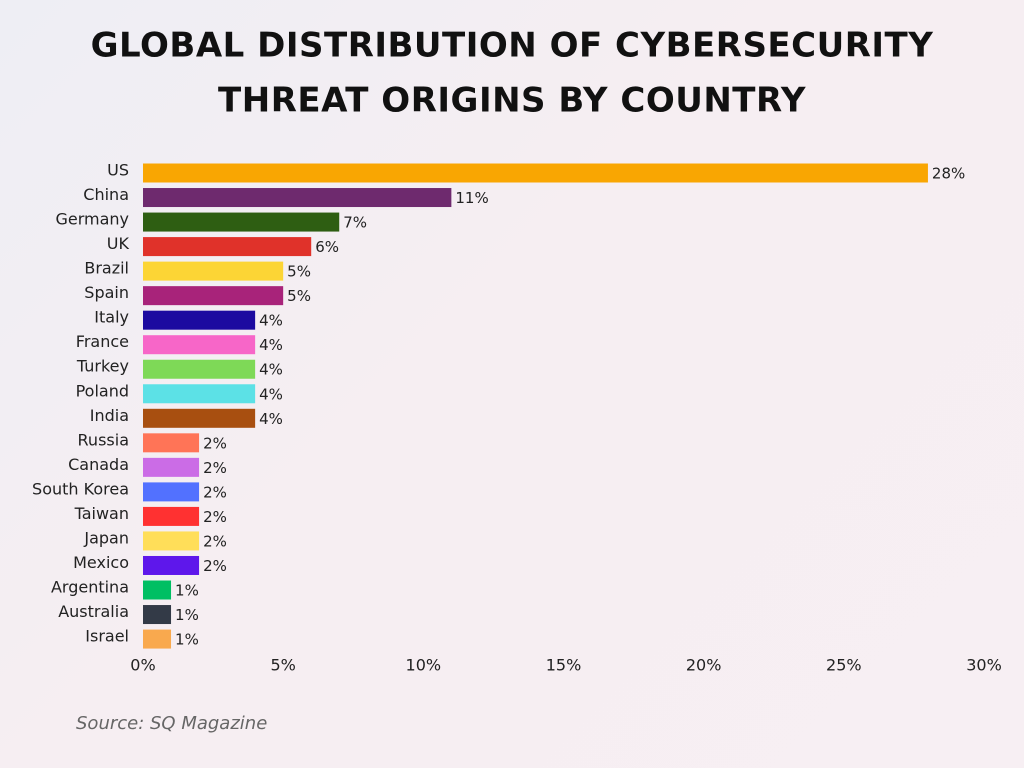  Describe the element at coordinates (101, 513) in the screenshot. I see `category-label: Taiwan` at that location.